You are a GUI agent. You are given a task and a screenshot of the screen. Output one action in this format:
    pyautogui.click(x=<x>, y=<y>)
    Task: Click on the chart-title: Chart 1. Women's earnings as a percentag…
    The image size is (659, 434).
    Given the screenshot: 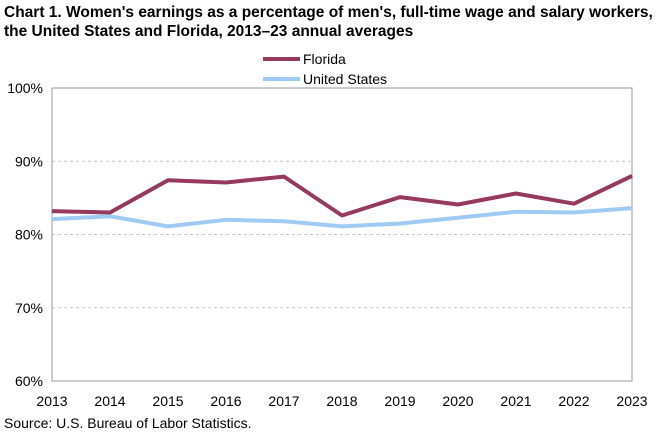 What is the action you would take?
    pyautogui.click(x=328, y=22)
    